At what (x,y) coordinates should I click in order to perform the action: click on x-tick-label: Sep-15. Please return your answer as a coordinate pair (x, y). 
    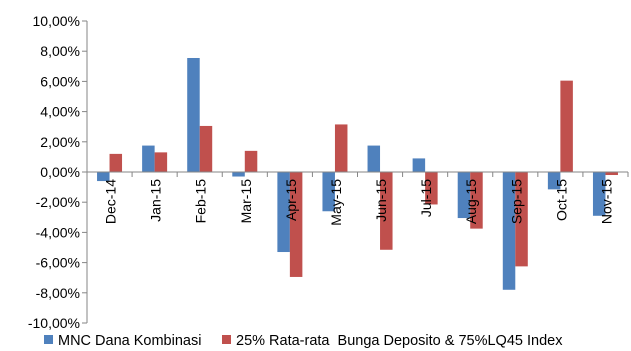
    Looking at the image, I should click on (516, 201).